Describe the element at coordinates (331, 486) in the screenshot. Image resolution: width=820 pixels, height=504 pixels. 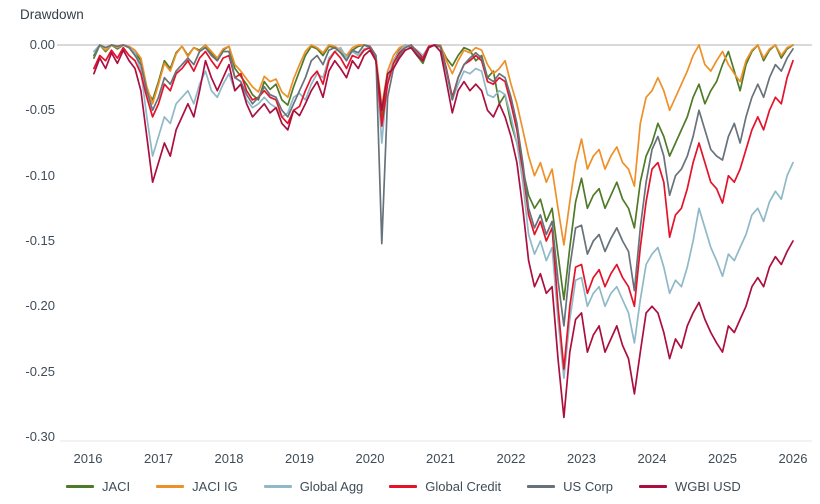
I see `legend-label: Global Agg` at that location.